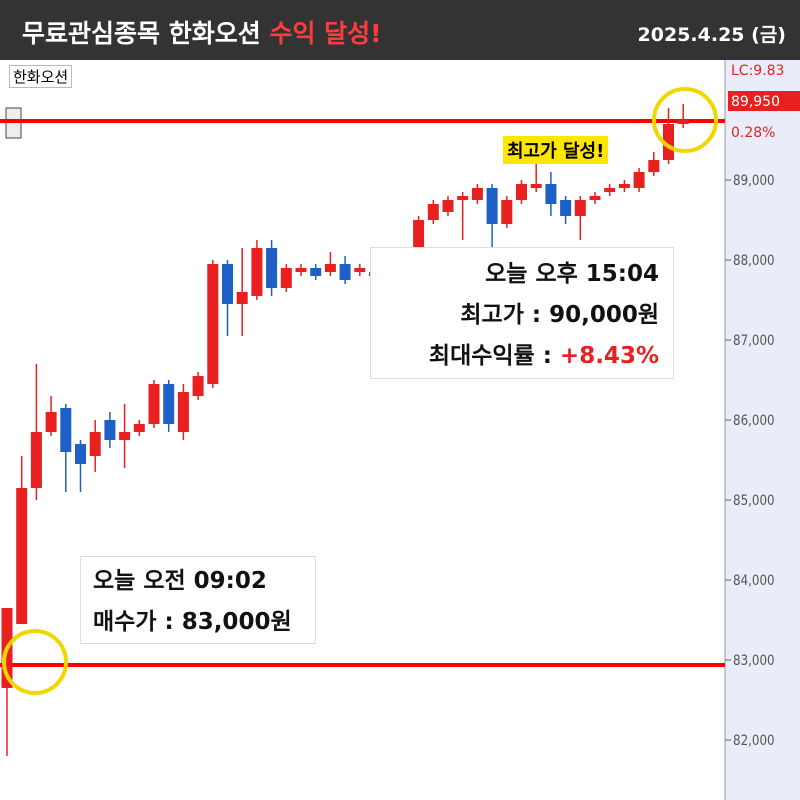  Describe the element at coordinates (198, 600) in the screenshot. I see `buy-box: 오늘 오전 09:02 매수가 : 83,000원` at that location.